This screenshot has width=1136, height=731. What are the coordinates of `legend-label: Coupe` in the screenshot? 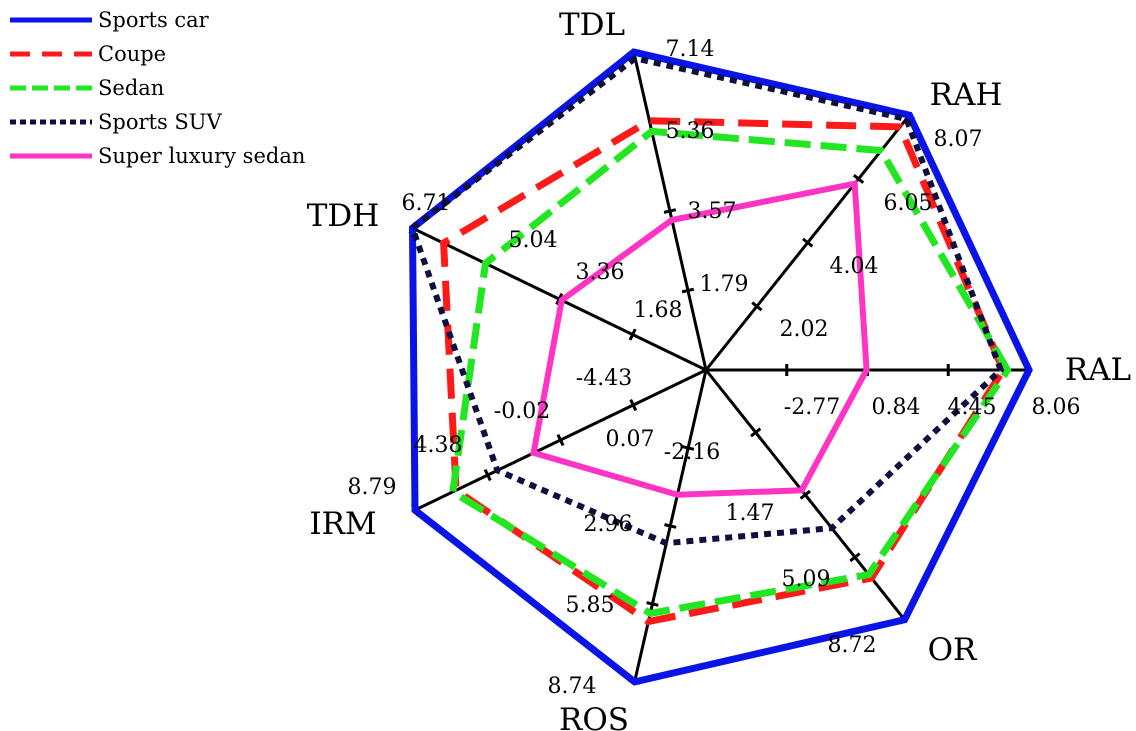 It's located at (132, 54).